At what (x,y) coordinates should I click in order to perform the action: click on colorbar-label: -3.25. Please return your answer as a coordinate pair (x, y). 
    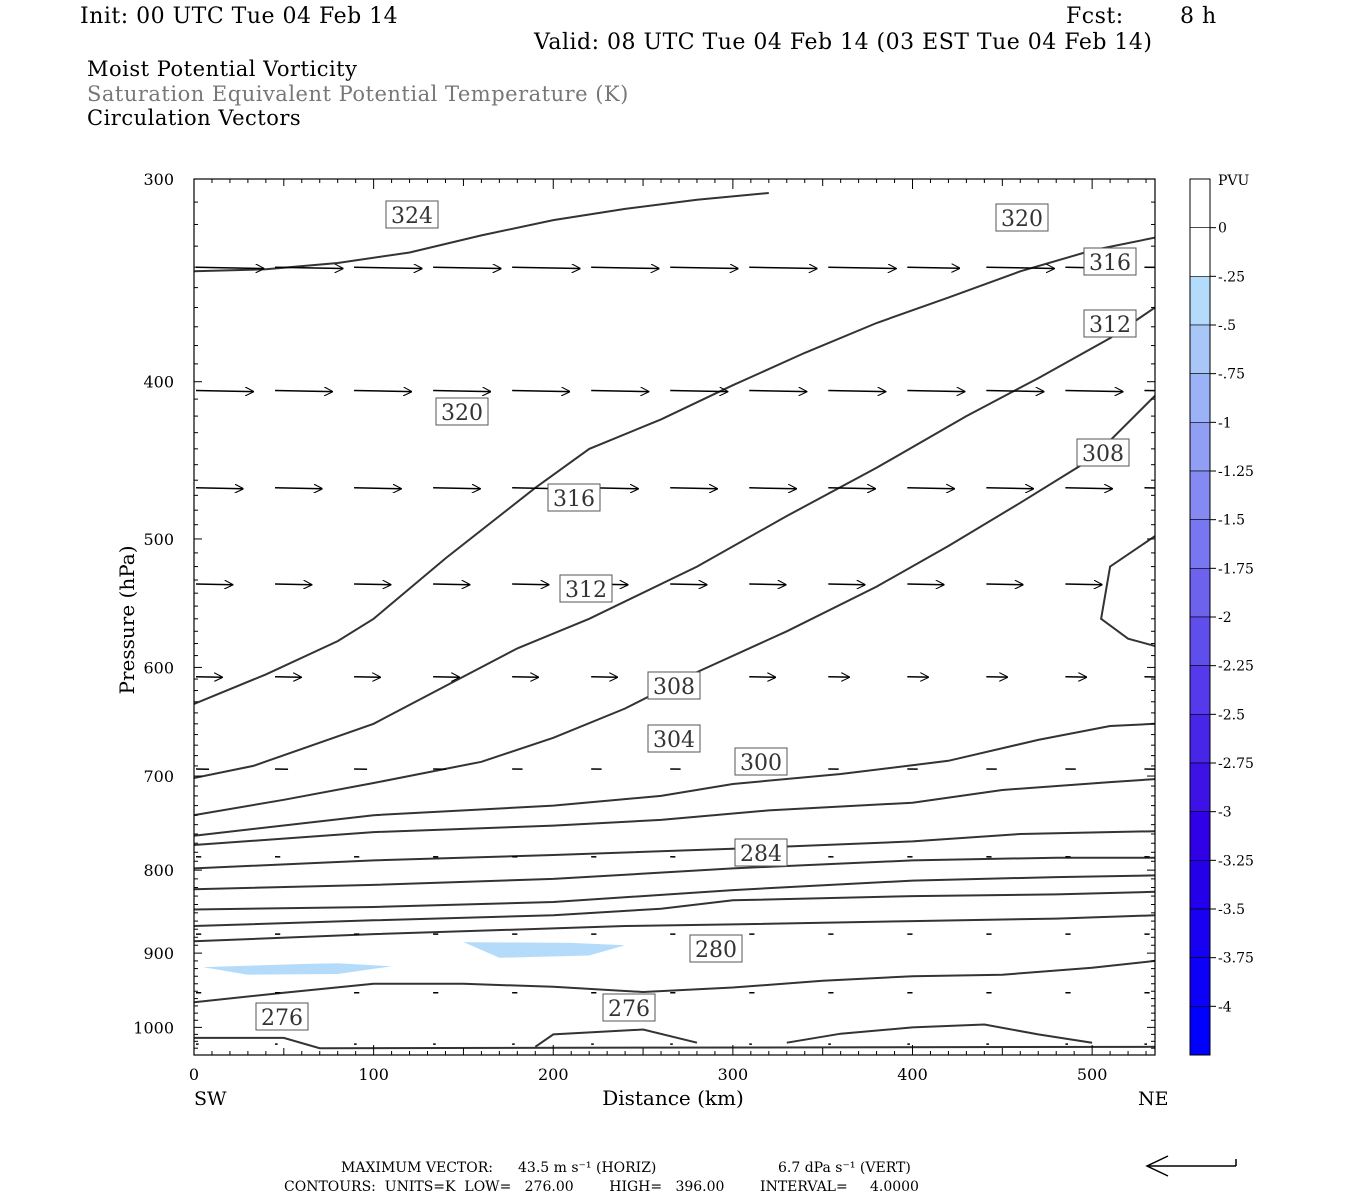
    Looking at the image, I should click on (1236, 861).